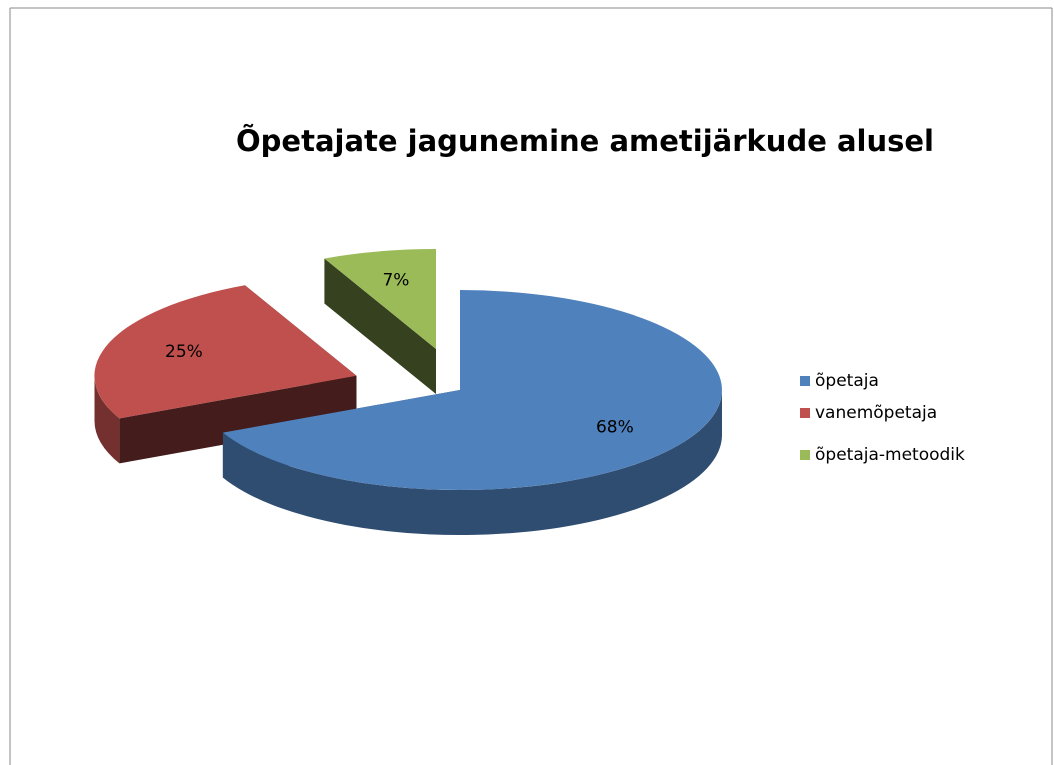 The width and height of the screenshot is (1054, 765). Describe the element at coordinates (585, 141) in the screenshot. I see `chart-title: Õpetajate jagunemine ametijärkude alusel` at that location.